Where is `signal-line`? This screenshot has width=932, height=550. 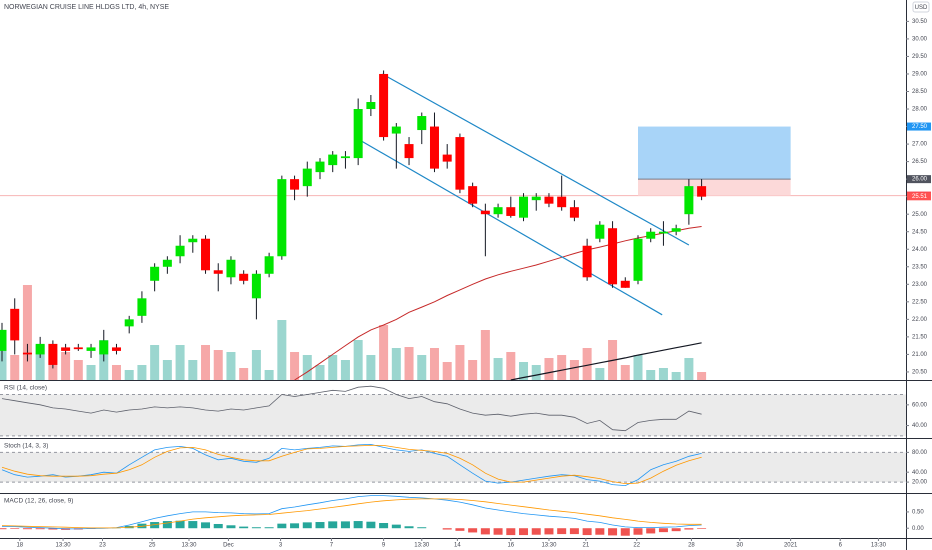 signal-line is located at coordinates (351, 513).